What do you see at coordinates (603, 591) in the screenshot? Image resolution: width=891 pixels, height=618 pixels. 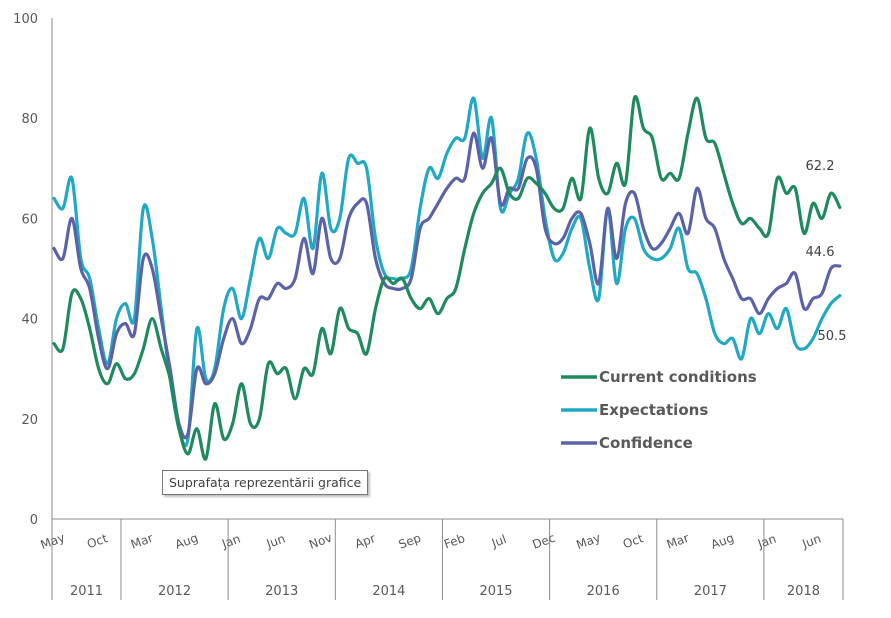 I see `year-label: 2016` at bounding box center [603, 591].